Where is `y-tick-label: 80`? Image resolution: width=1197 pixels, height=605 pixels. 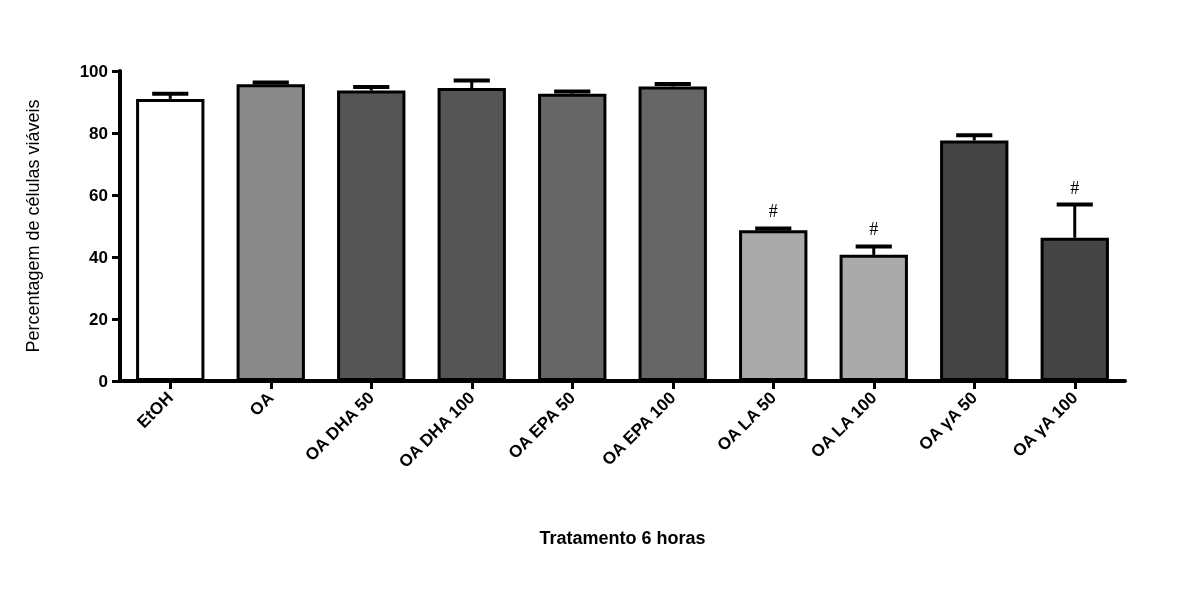 y-tick-label: 80 is located at coordinates (98, 133).